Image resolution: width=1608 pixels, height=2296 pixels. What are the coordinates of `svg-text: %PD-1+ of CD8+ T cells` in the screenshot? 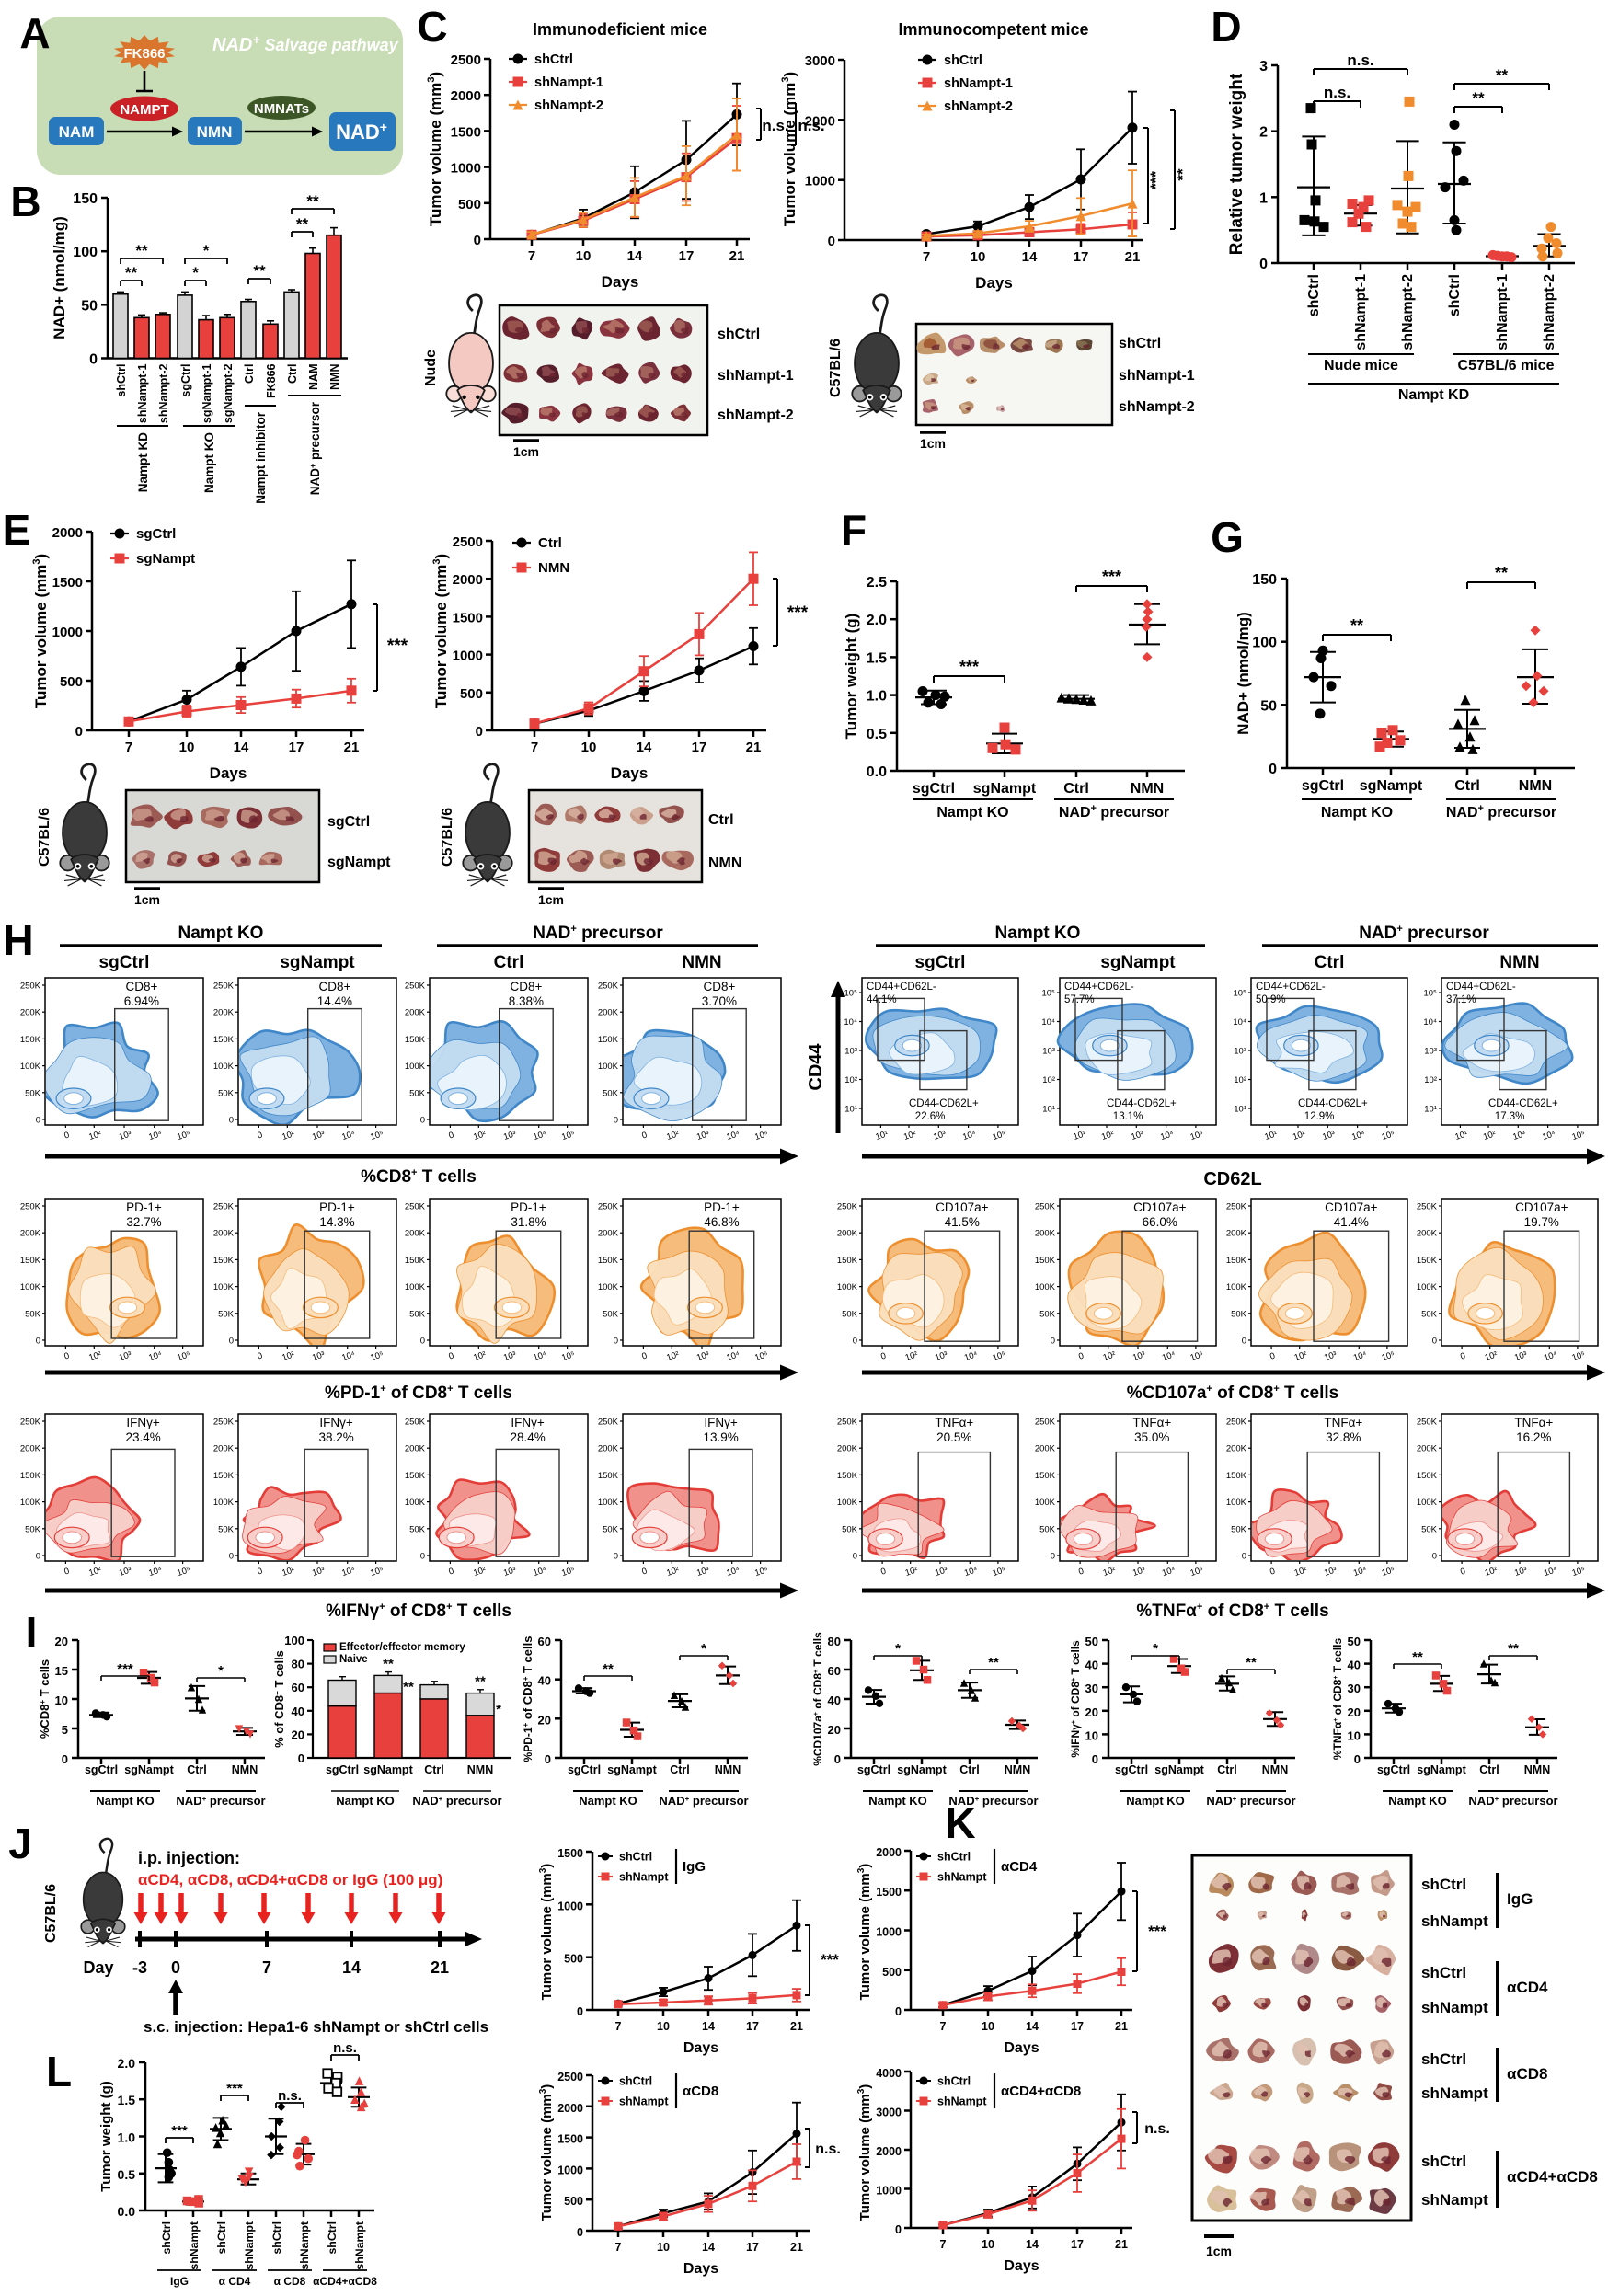 It's located at (418, 1393).